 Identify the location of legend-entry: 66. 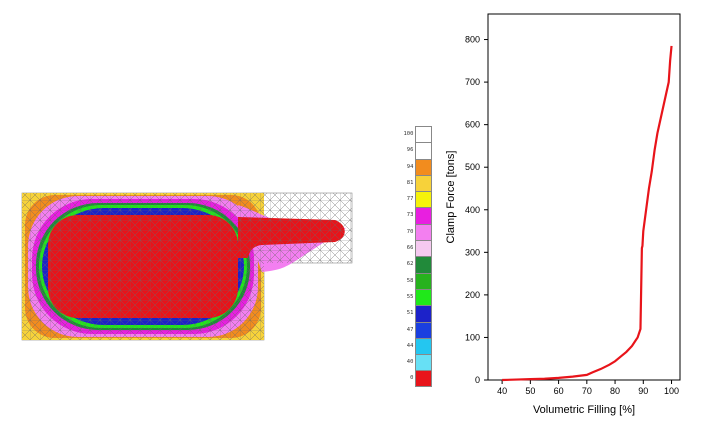
(412, 248).